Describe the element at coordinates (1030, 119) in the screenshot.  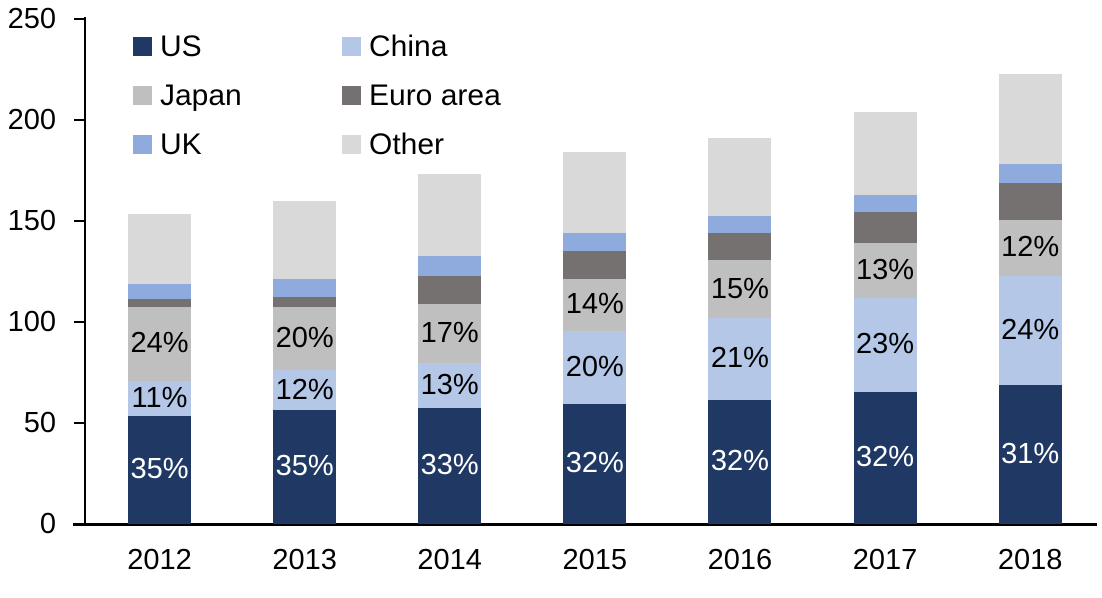
I see `bar-segment-other-2018` at that location.